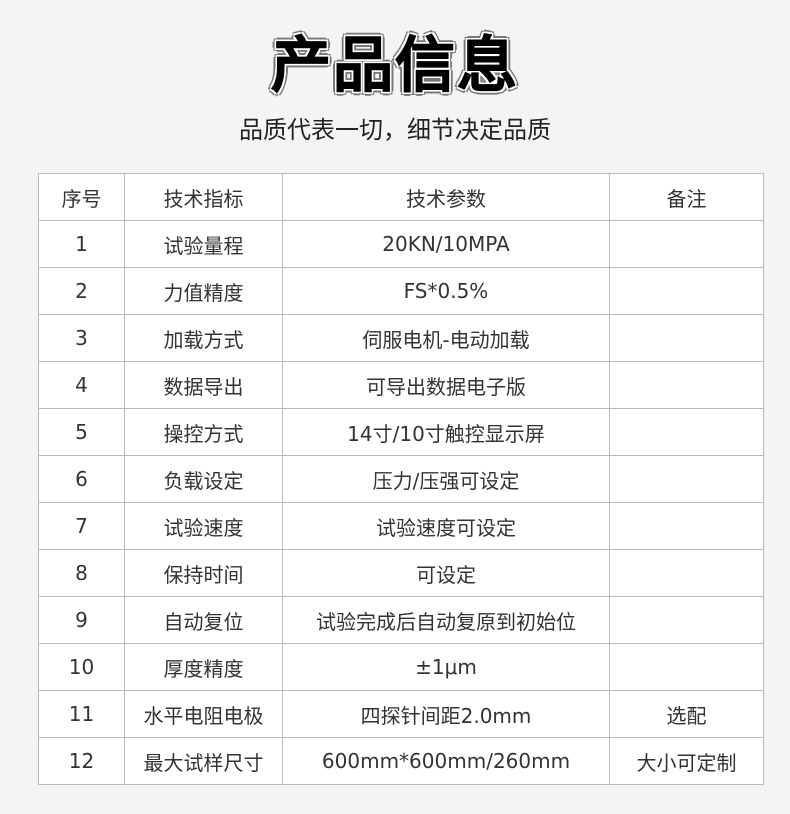 The image size is (790, 814). What do you see at coordinates (446, 714) in the screenshot?
I see `cell-param: 四探针间距2.0mm` at bounding box center [446, 714].